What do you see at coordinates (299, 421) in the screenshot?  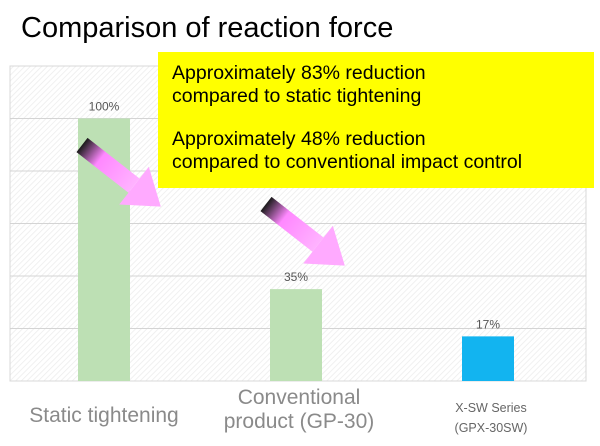 I see `category-label-conventional-line-2: product (GP-30)` at bounding box center [299, 421].